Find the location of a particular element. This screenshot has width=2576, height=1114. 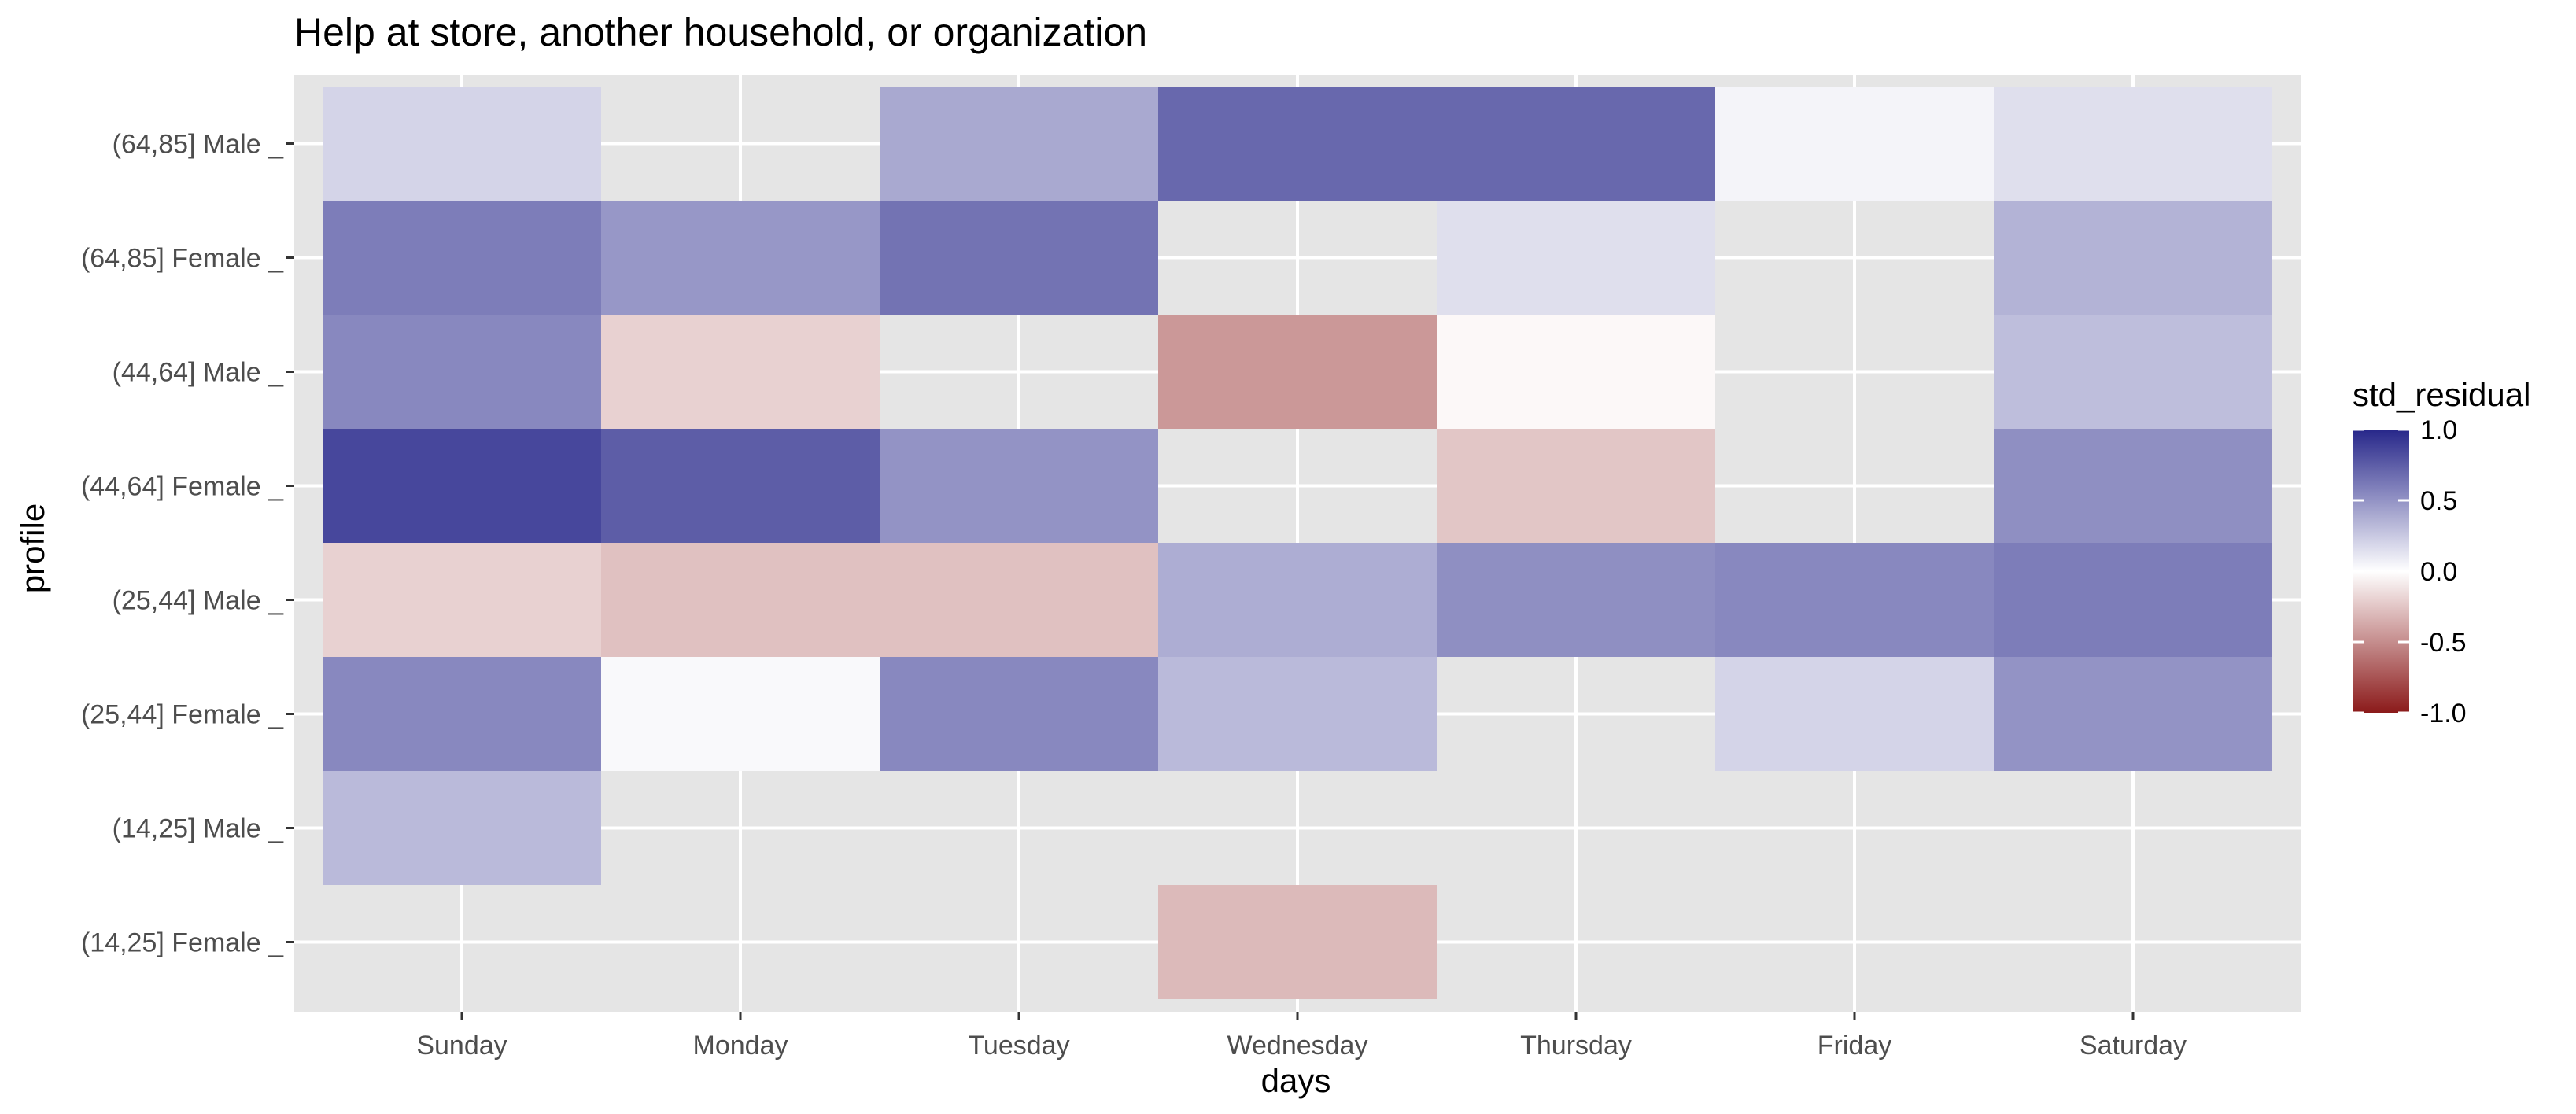

cell-thursday-44-64-female is located at coordinates (1576, 486).